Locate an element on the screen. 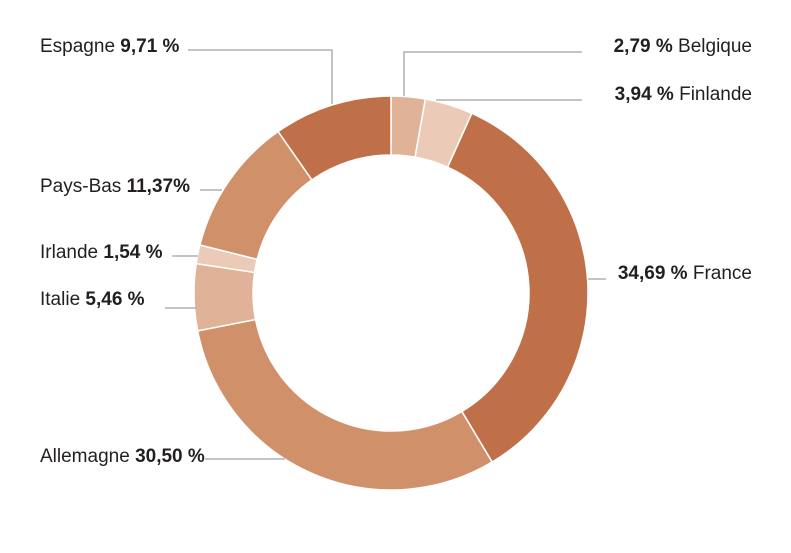 The height and width of the screenshot is (553, 791). label-value-belgique: 2,79 % is located at coordinates (646, 46).